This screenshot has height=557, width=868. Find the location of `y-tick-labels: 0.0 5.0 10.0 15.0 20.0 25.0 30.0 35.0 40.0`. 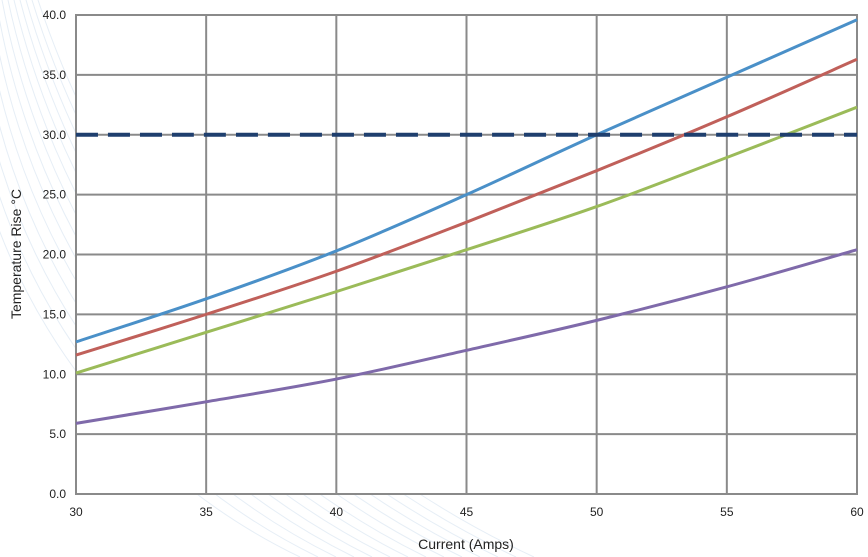

y-tick-labels: 0.0 5.0 10.0 15.0 20.0 25.0 30.0 35.0 40.0 is located at coordinates (55, 254).